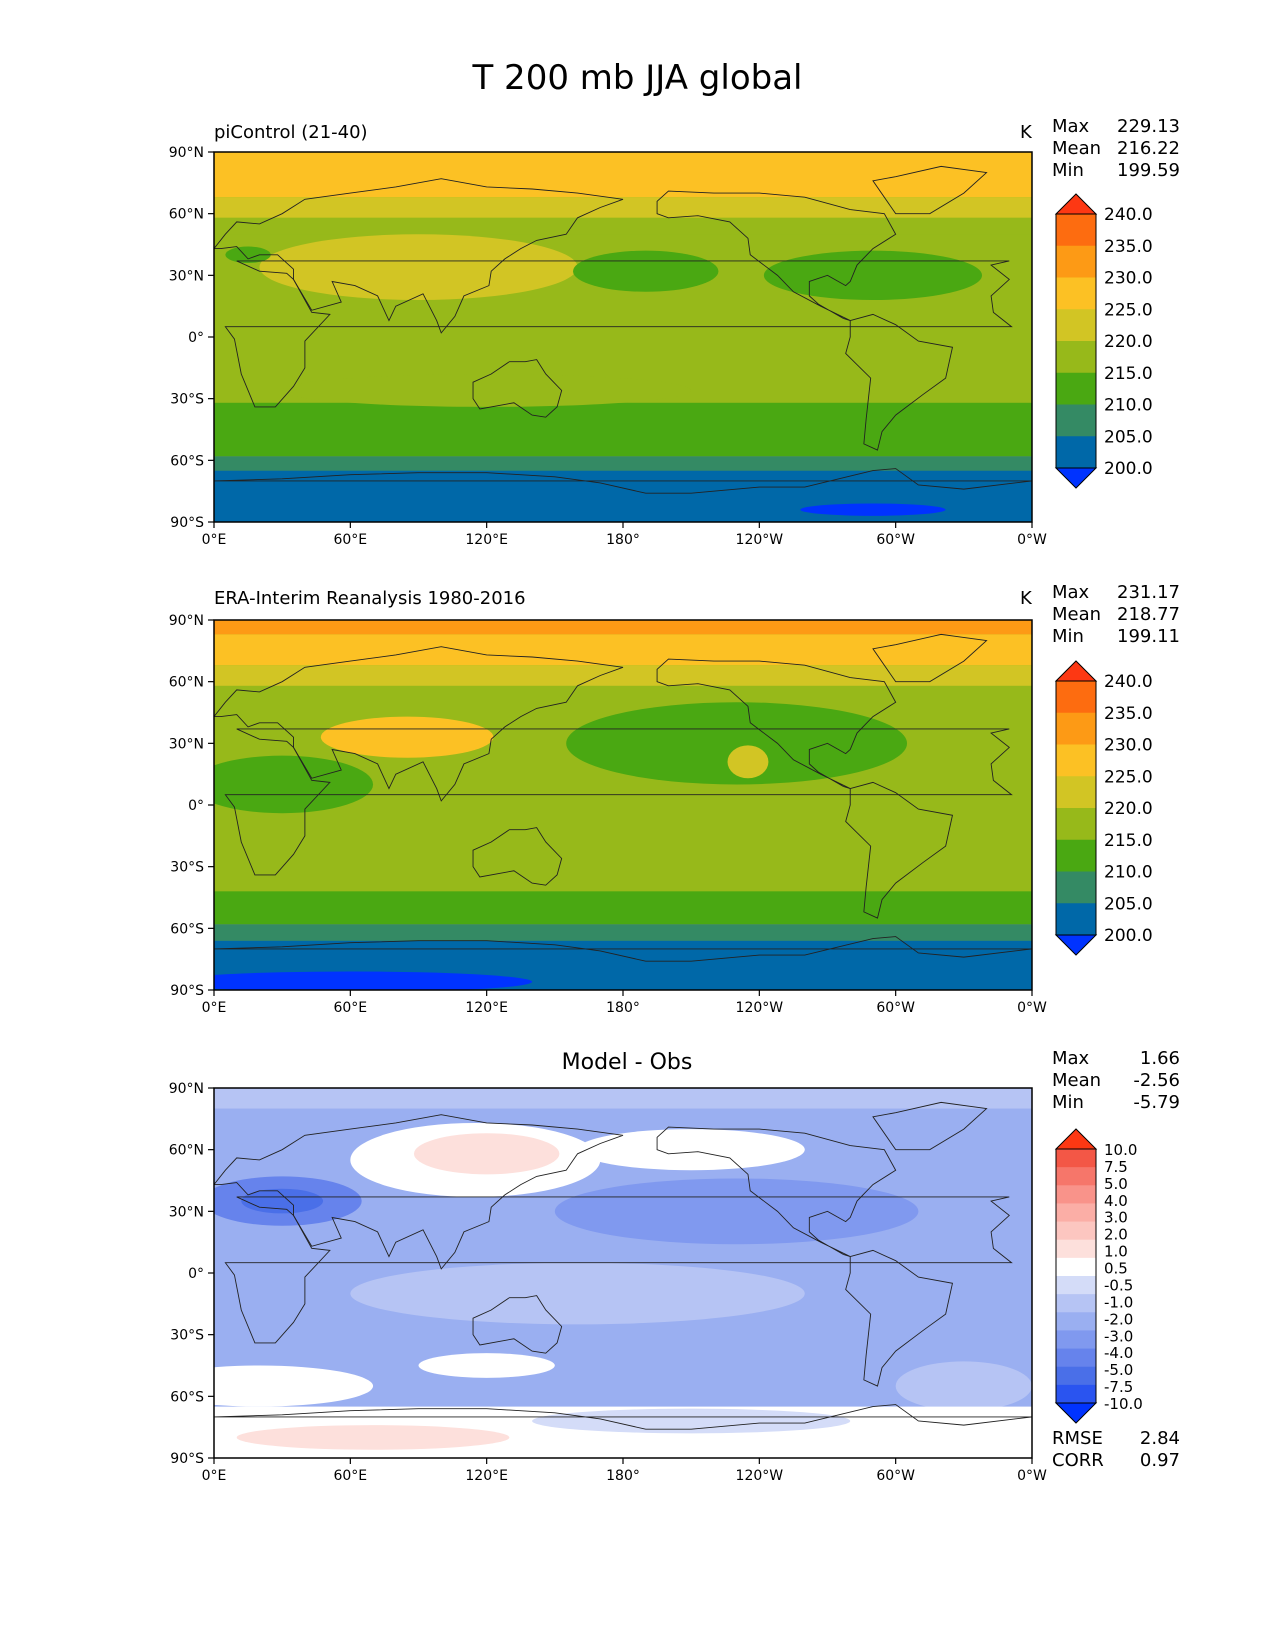 The width and height of the screenshot is (1275, 1650). I want to click on stat-label: Min, so click(1068, 1102).